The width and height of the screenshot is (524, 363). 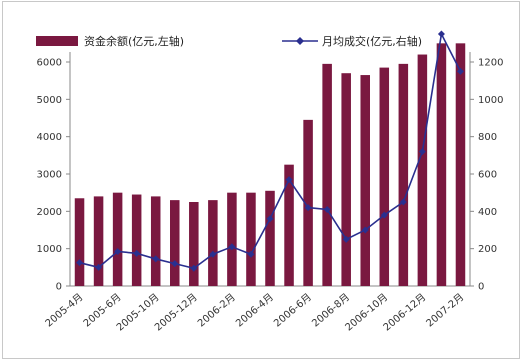 What do you see at coordinates (445, 310) in the screenshot?
I see `x-tick-label: 2007-2月` at bounding box center [445, 310].